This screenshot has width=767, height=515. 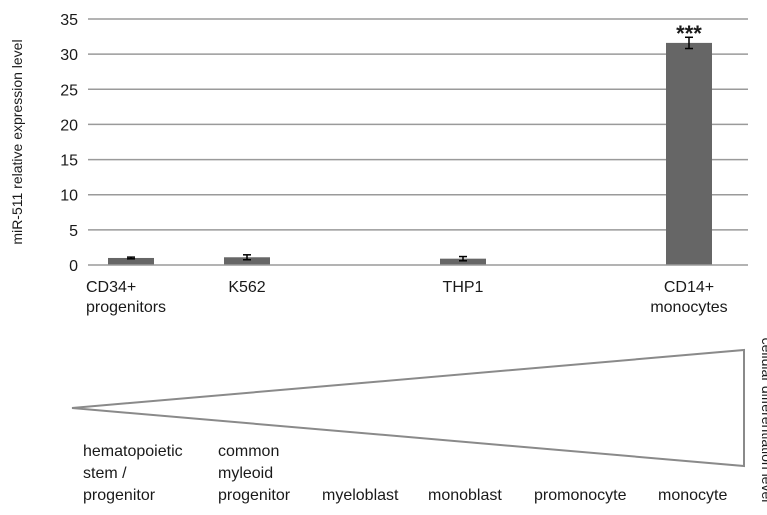 What do you see at coordinates (692, 495) in the screenshot?
I see `stage-label: monocyte` at bounding box center [692, 495].